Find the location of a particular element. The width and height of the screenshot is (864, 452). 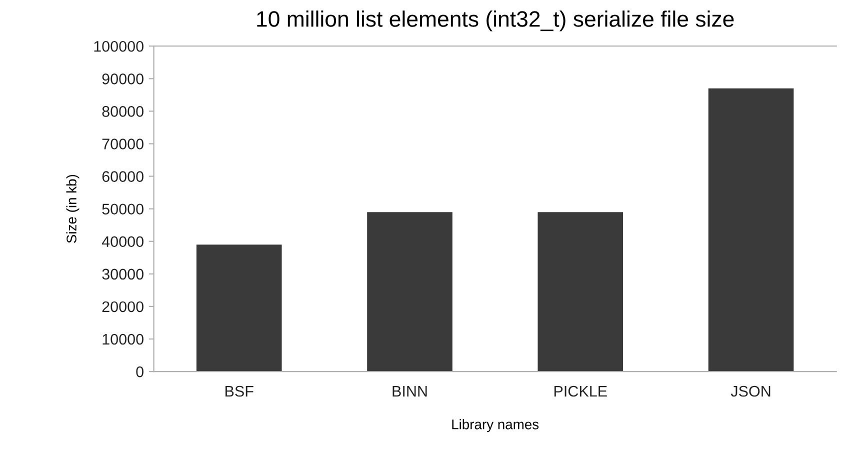

y-tick-label: 10000 is located at coordinates (123, 339).